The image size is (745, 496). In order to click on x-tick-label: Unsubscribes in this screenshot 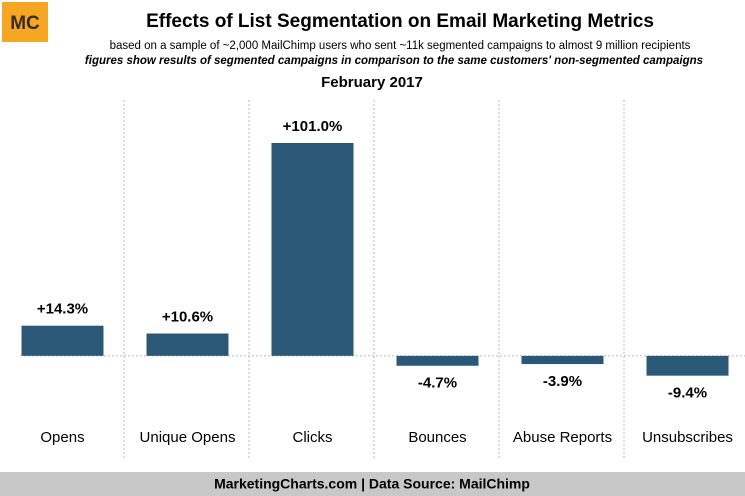, I will do `click(687, 437)`.